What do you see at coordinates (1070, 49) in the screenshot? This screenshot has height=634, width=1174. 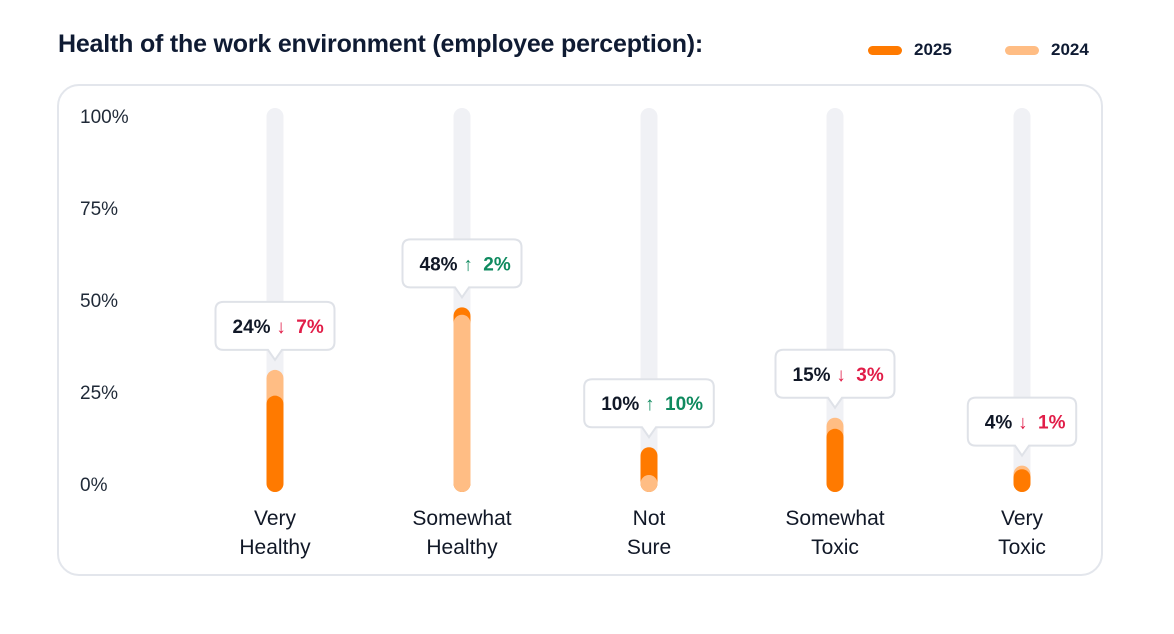 I see `legend-label-2024: 2024` at bounding box center [1070, 49].